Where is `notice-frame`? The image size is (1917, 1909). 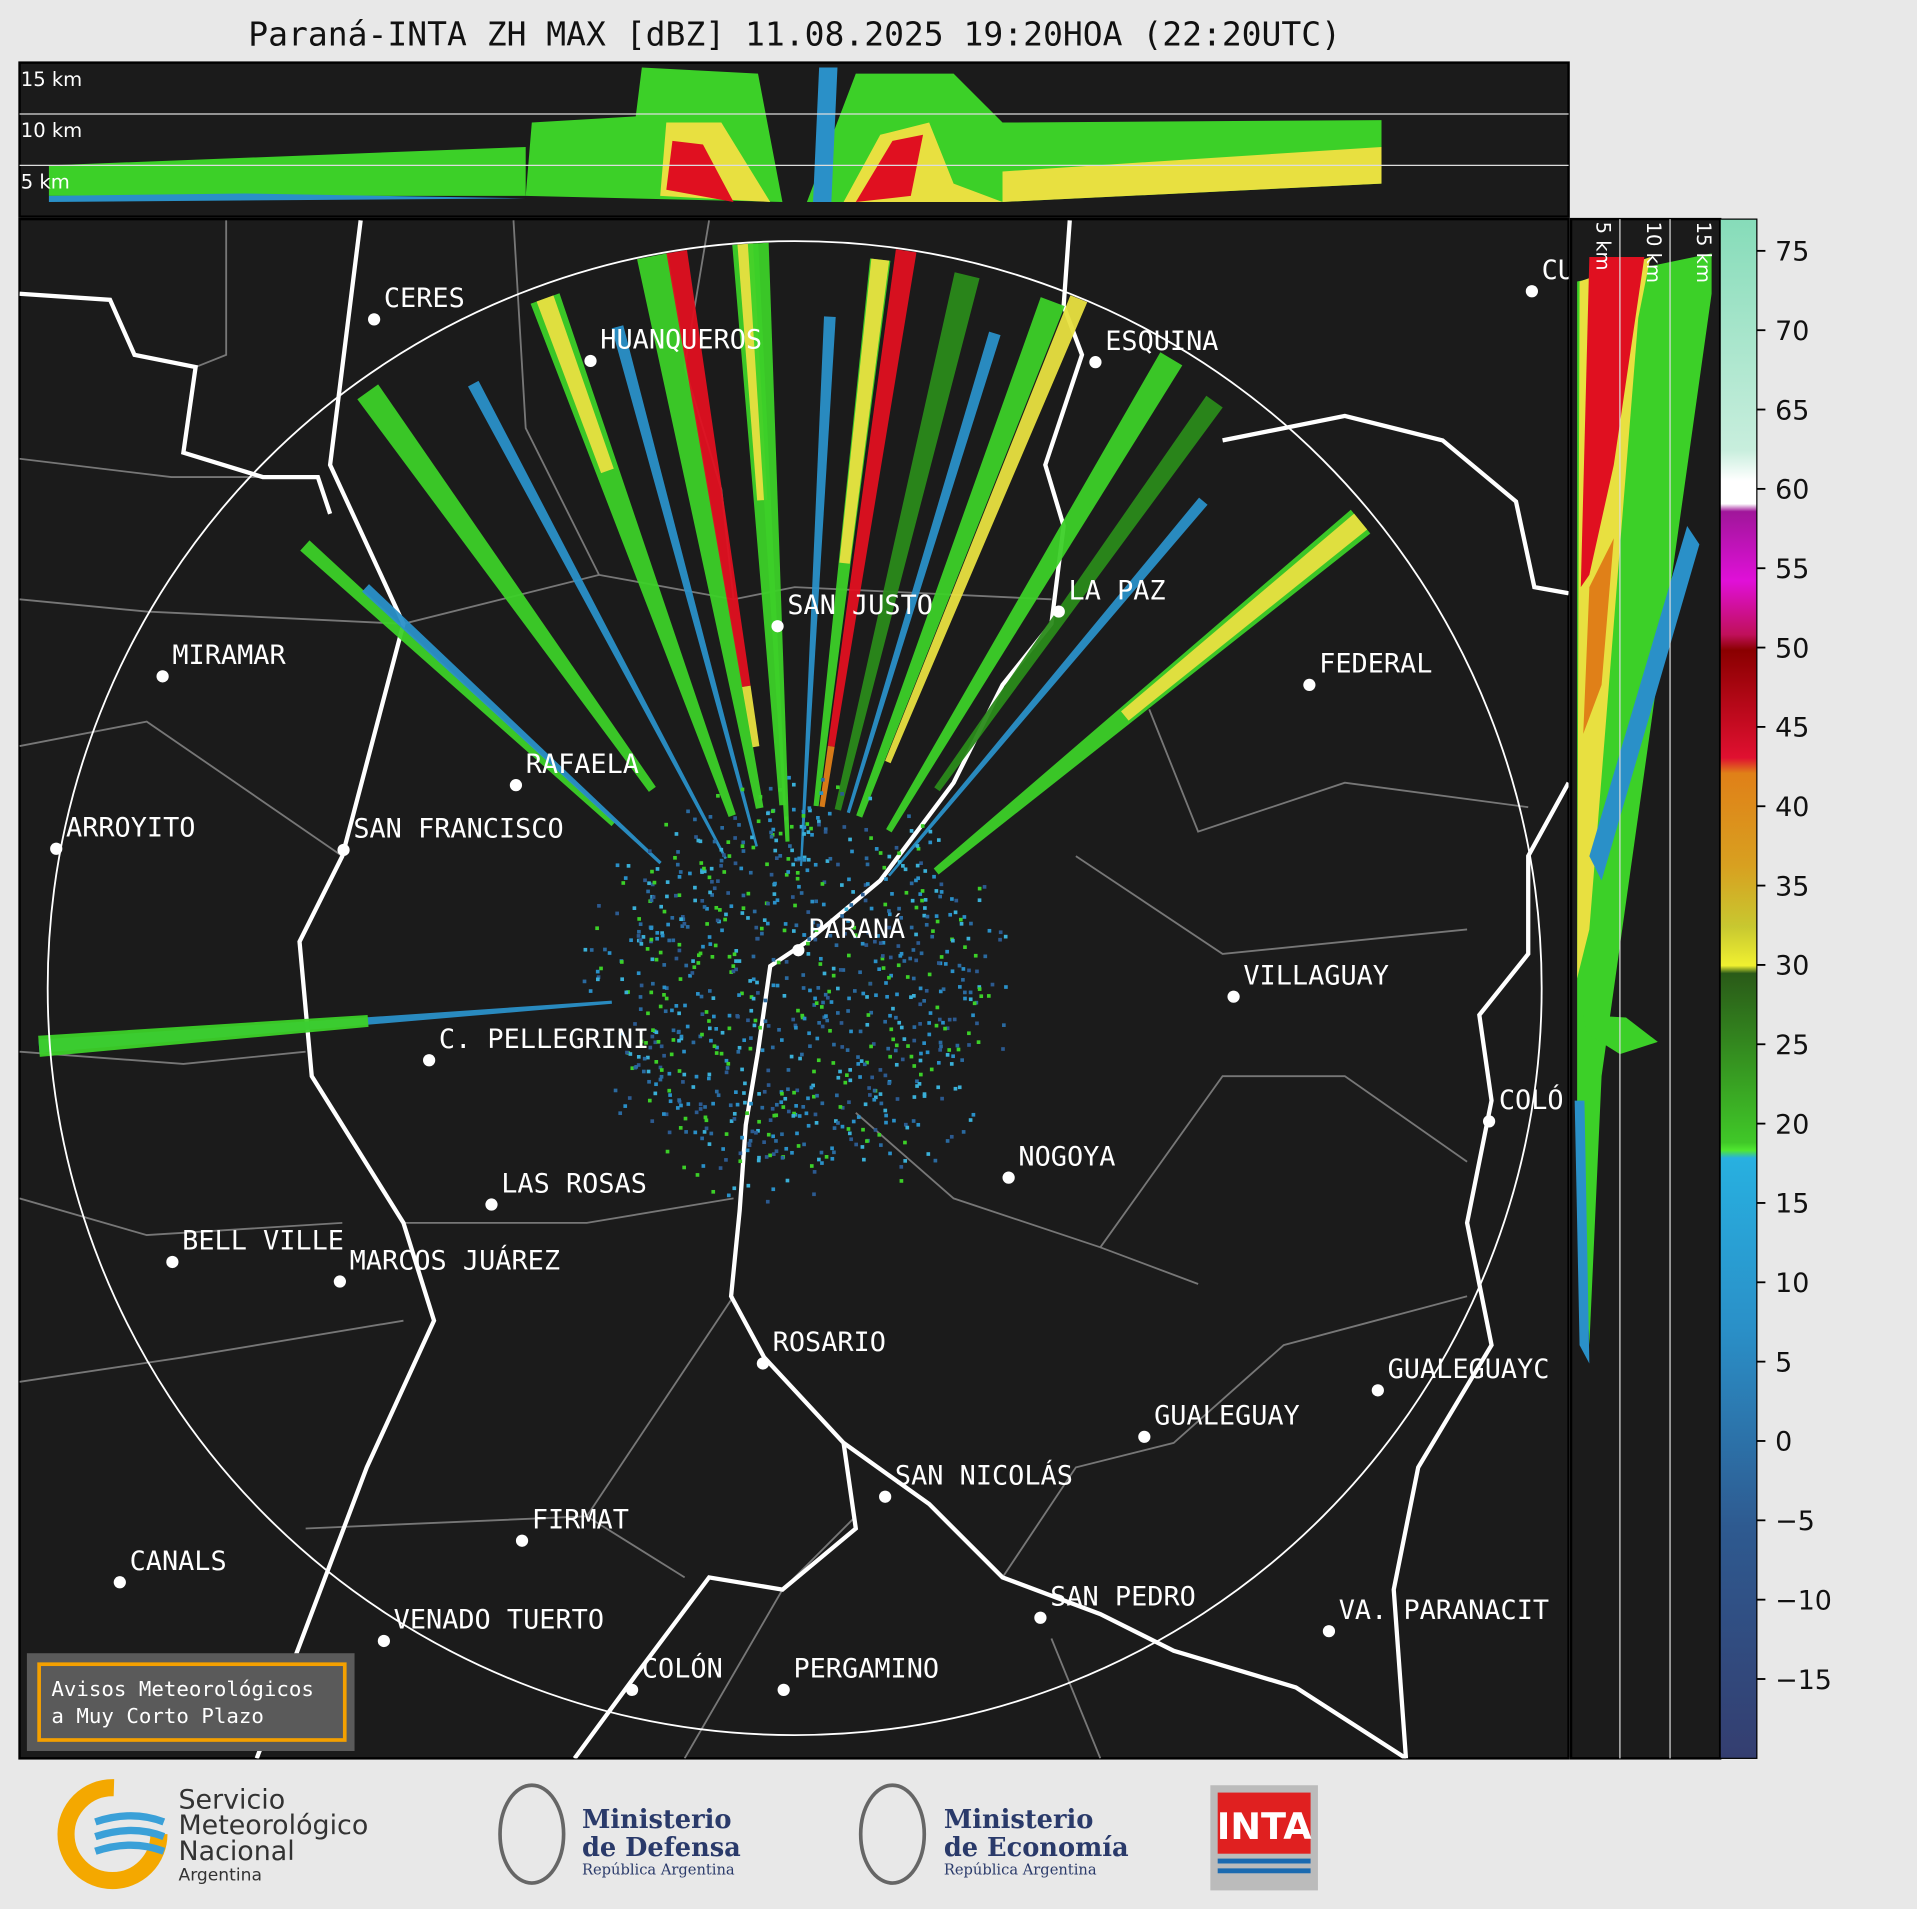
notice-frame is located at coordinates (192, 1702).